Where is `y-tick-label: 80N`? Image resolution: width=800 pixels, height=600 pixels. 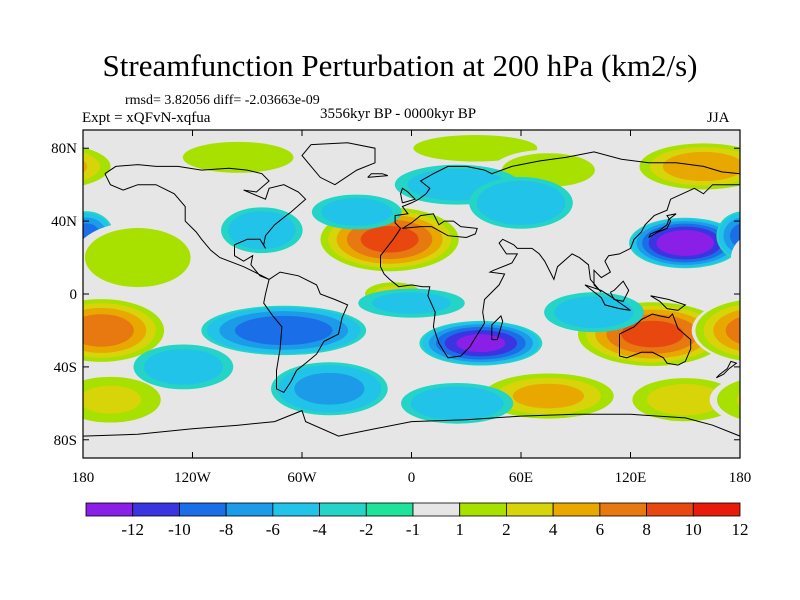 y-tick-label: 80N is located at coordinates (64, 149).